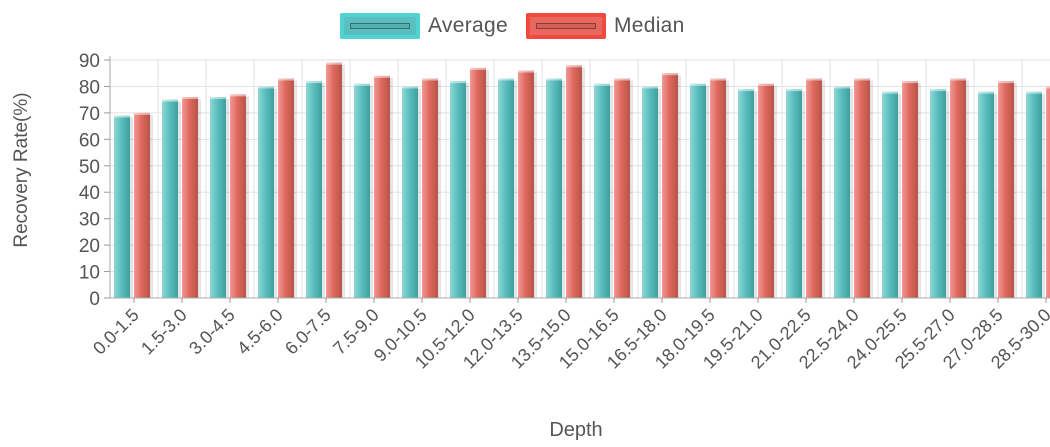  I want to click on y-tick-label: 10, so click(89, 273).